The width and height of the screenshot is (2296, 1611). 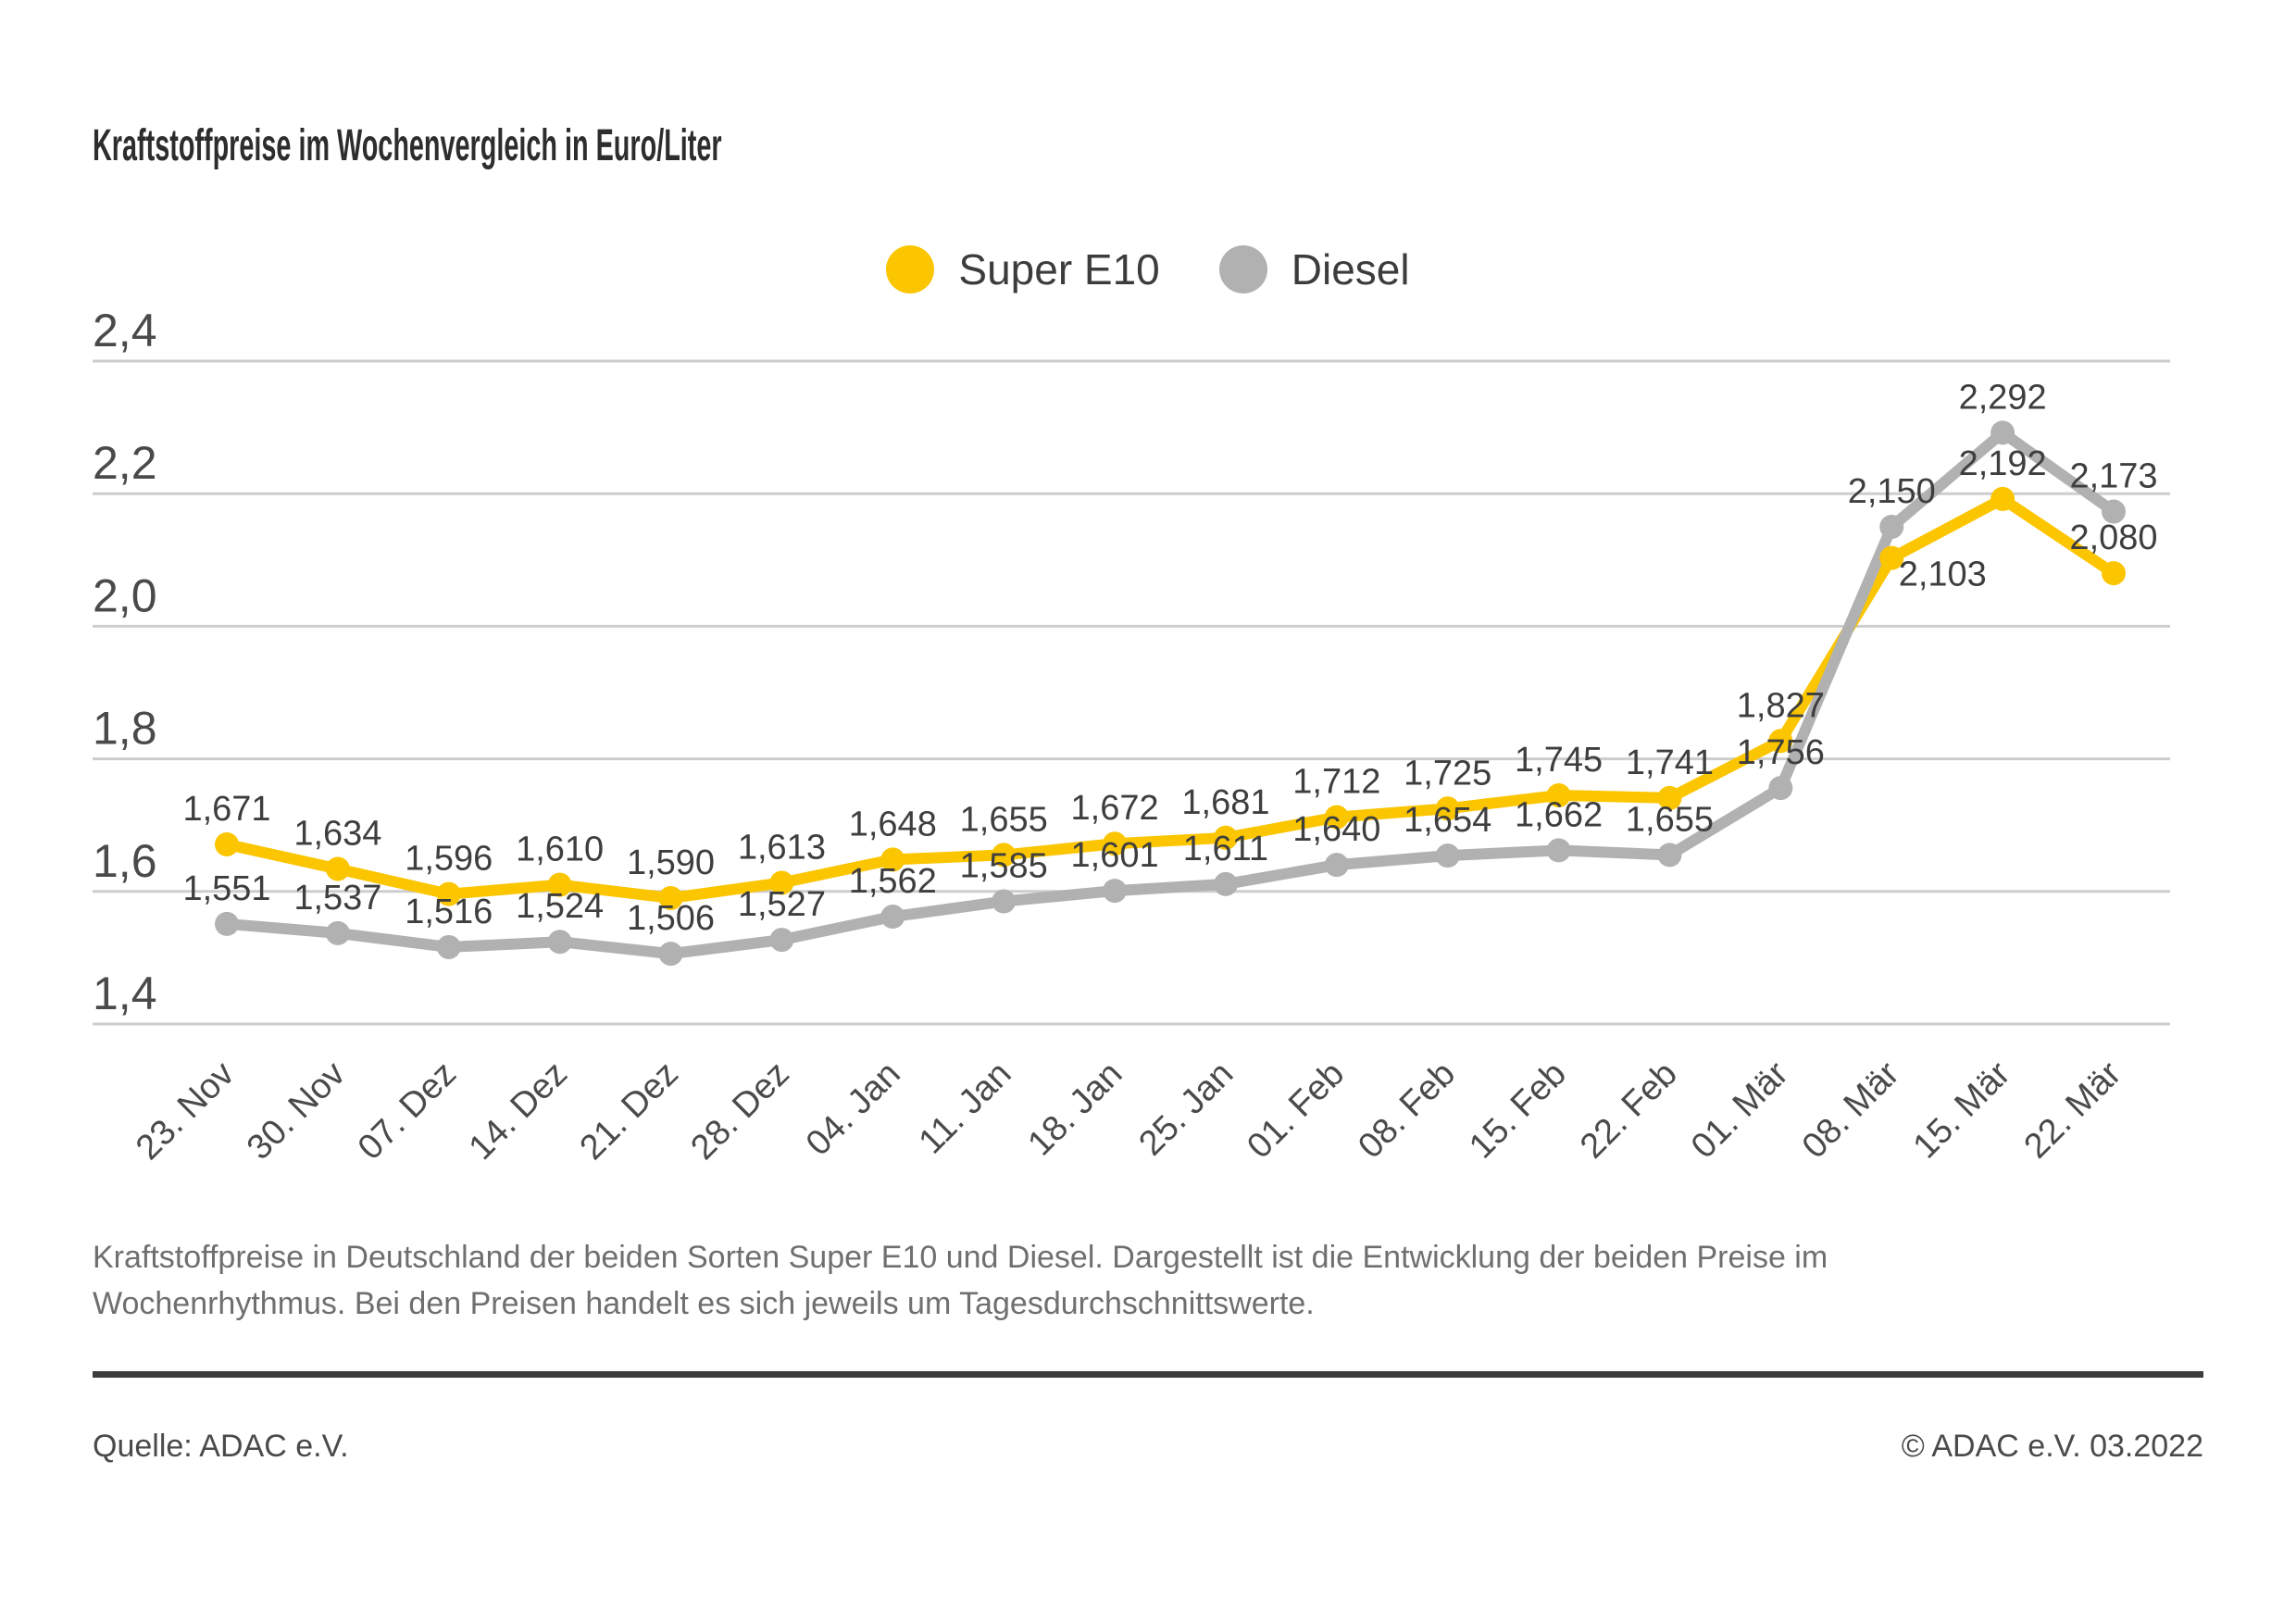 I want to click on diesel-value-label: 1,654, so click(x=1447, y=820).